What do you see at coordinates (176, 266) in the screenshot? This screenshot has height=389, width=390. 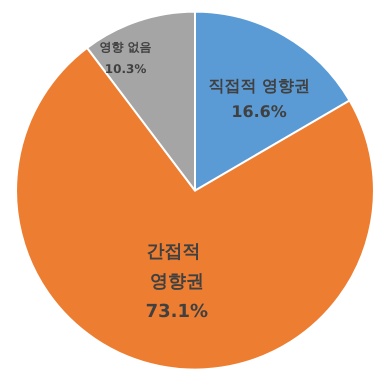 I see `slice-label: 간접적 영향권` at bounding box center [176, 266].